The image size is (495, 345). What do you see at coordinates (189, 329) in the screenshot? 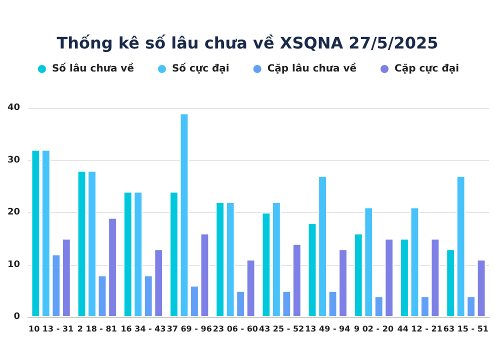
I see `x-tick-label: 37 69 - 96` at bounding box center [189, 329].